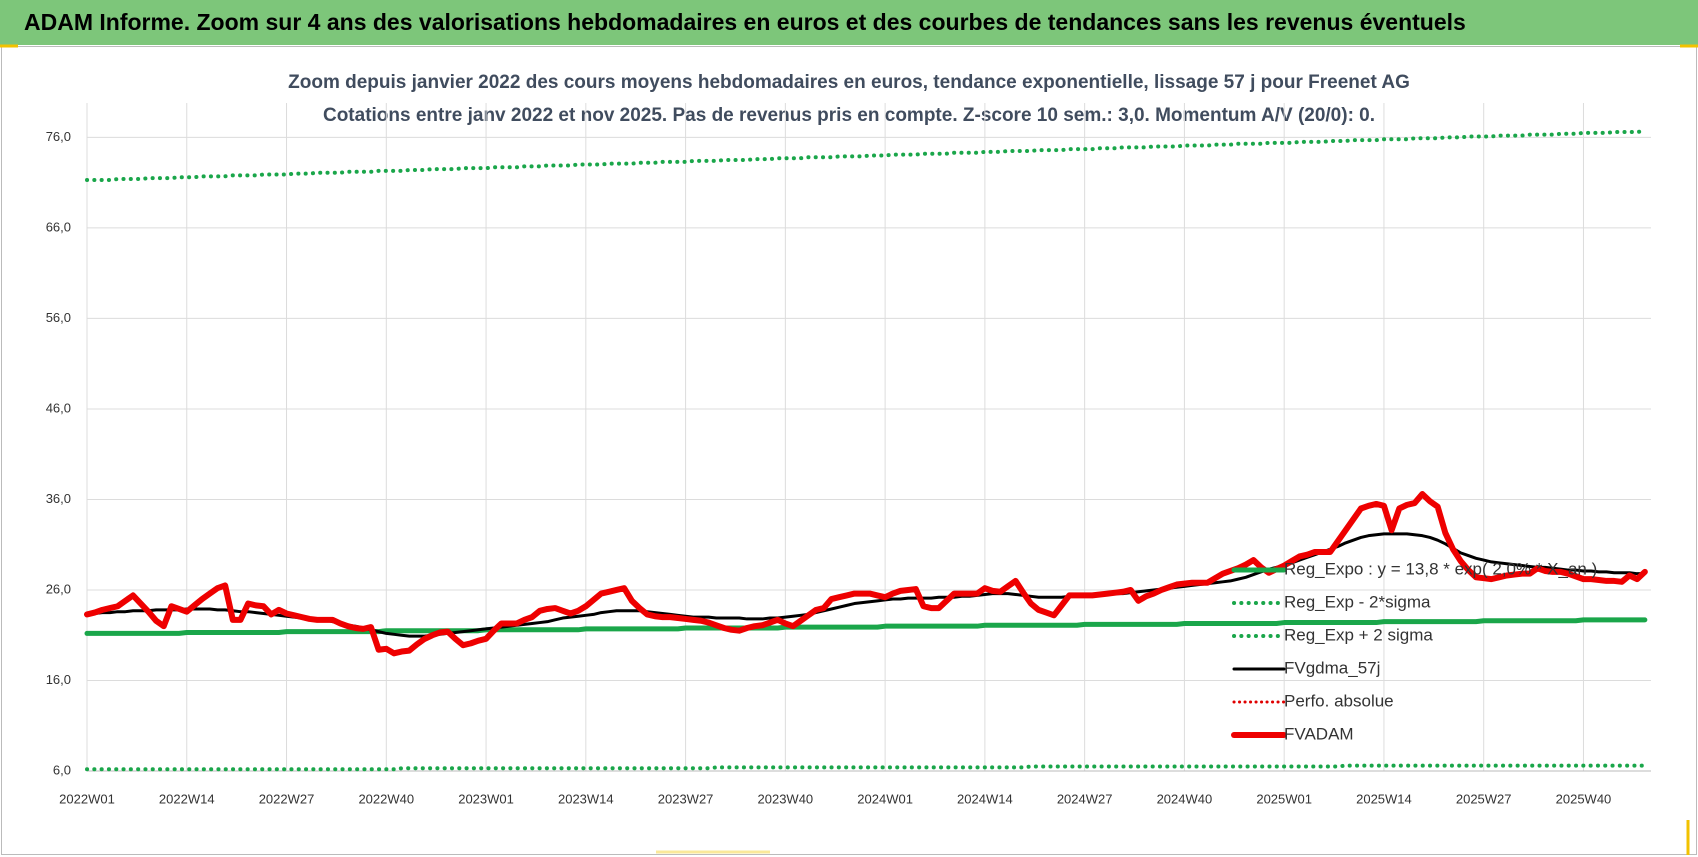  What do you see at coordinates (586, 798) in the screenshot?
I see `x-tick-label: 2023W14` at bounding box center [586, 798].